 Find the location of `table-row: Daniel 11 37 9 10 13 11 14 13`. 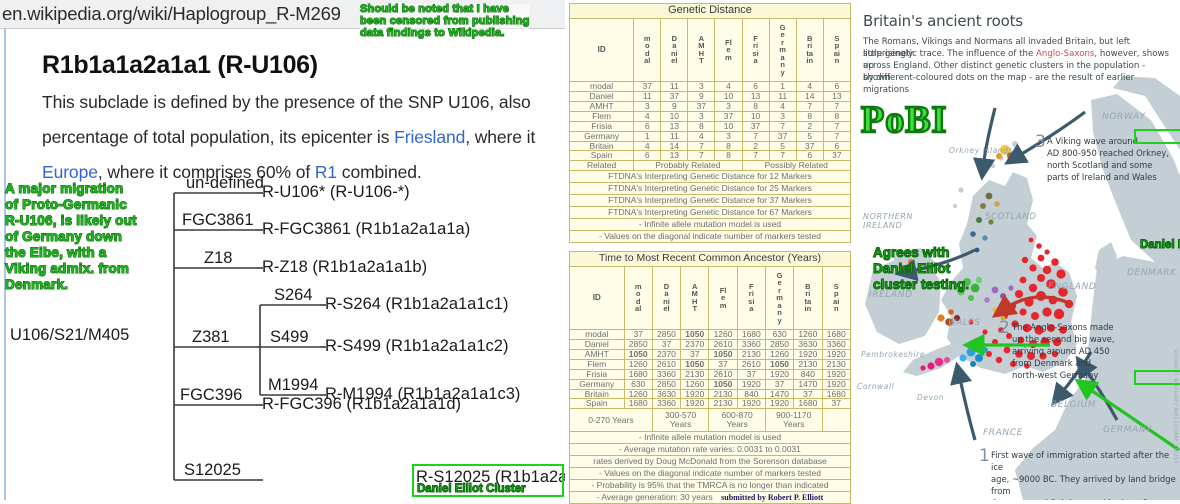

table-row: Daniel 11 37 9 10 13 11 14 13 is located at coordinates (710, 96).